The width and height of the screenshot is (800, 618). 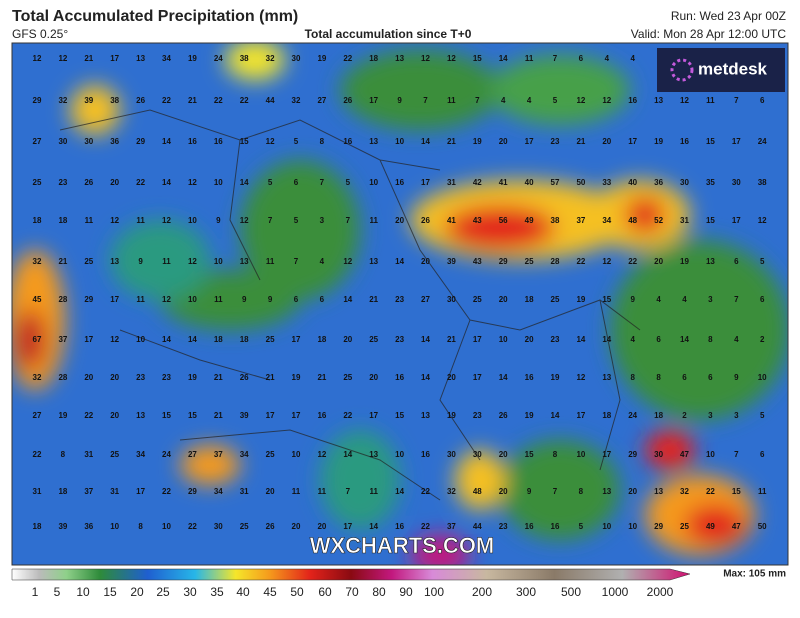 I want to click on logo-icon, so click(x=682, y=70).